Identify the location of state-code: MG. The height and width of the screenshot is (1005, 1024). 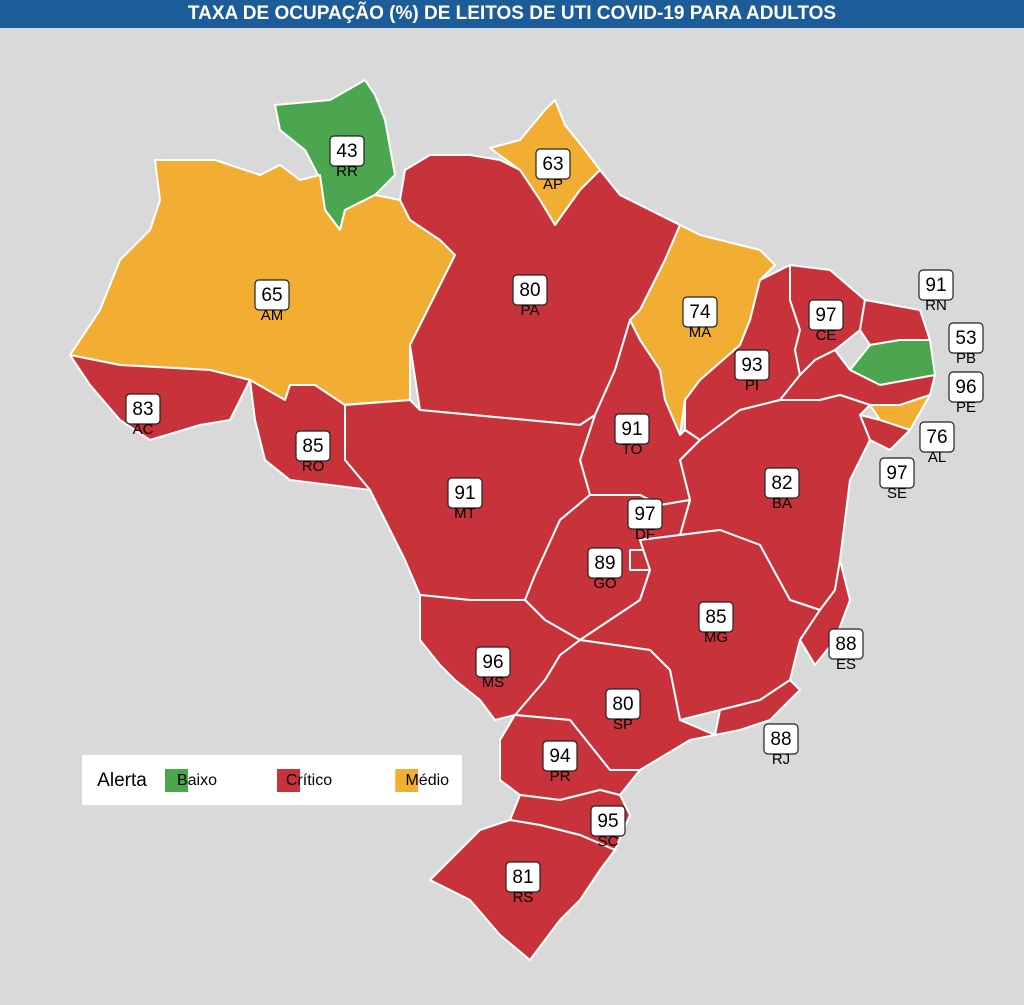
(716, 637).